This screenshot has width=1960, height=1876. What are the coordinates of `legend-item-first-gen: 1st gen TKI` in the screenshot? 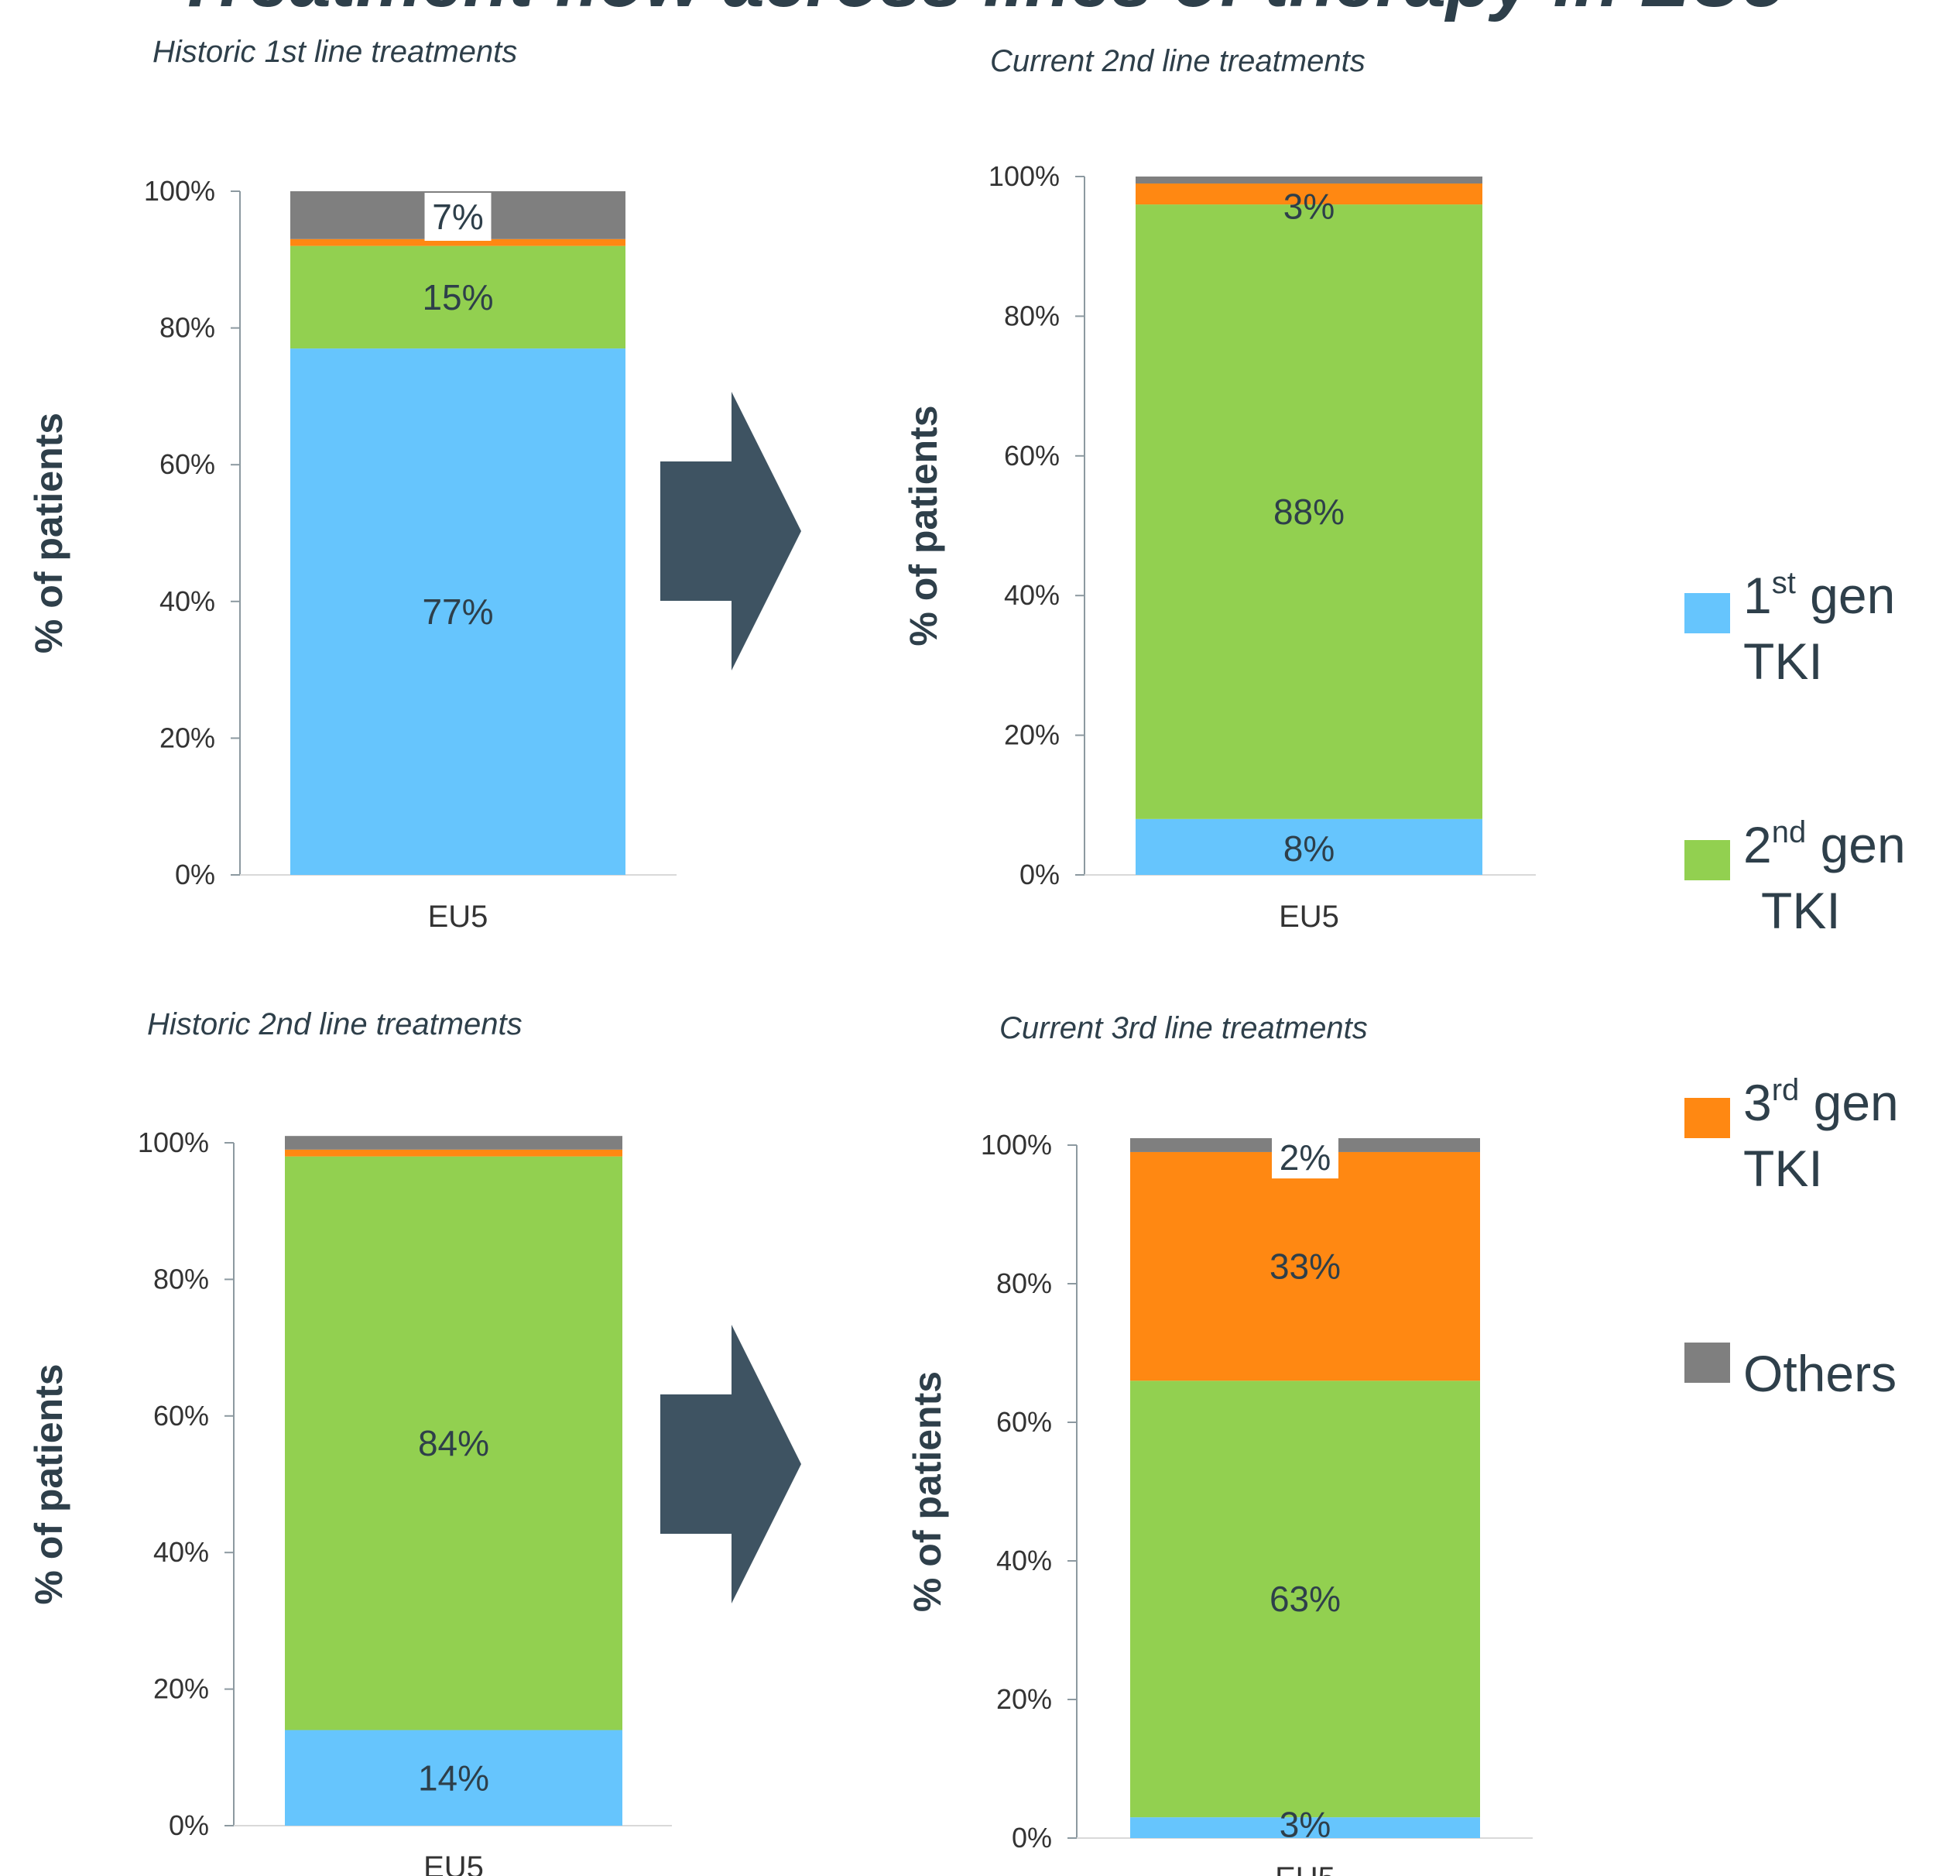 It's located at (1789, 628).